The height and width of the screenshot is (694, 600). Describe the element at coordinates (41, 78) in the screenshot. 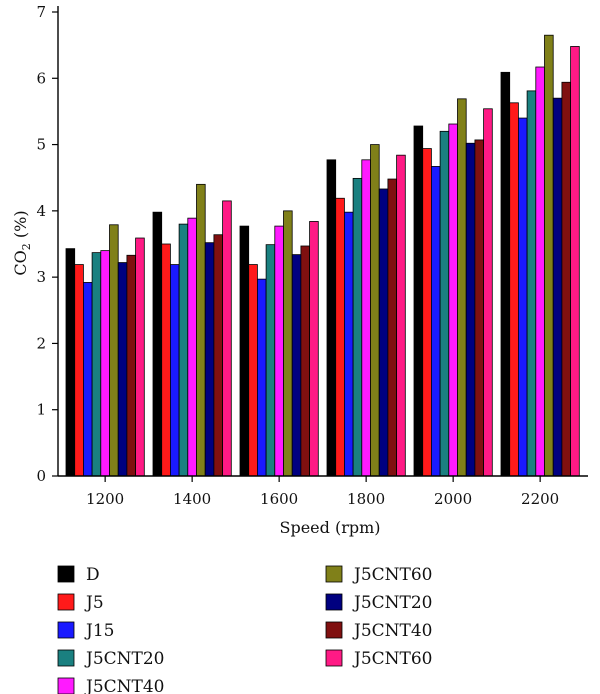

I see `y-tick-label: 6` at that location.